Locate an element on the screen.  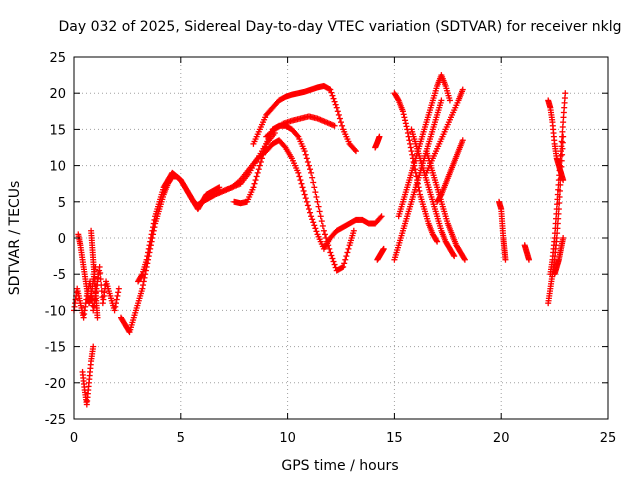
y-tick-label: 10 is located at coordinates (57, 167).